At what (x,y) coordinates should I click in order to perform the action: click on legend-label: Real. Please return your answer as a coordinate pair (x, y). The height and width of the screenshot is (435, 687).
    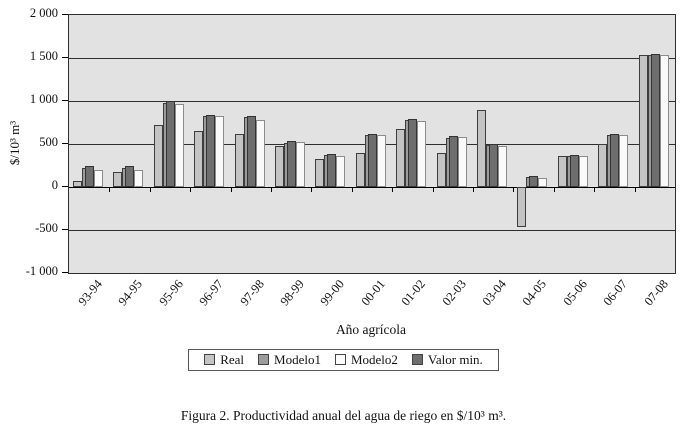
    Looking at the image, I should click on (232, 359).